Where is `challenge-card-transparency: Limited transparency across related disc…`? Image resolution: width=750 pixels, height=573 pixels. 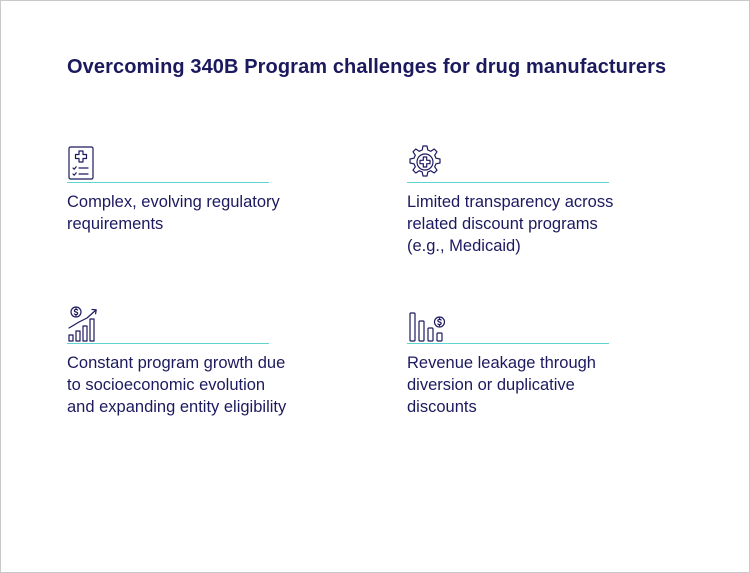
challenge-card-transparency: Limited transparency across related disc… is located at coordinates (522, 200).